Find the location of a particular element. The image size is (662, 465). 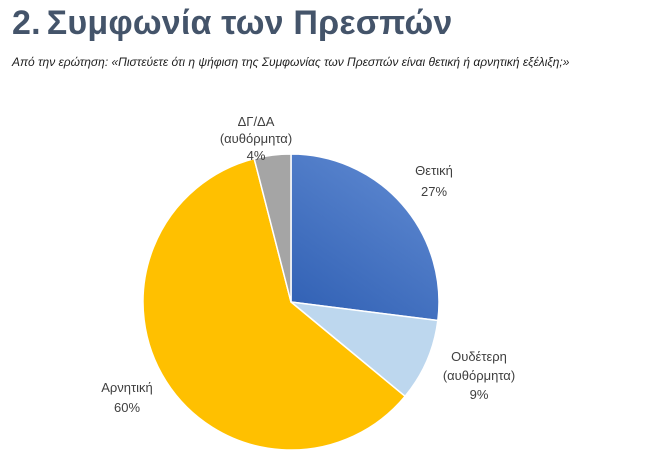

label-neutral: Ουδέτερη (αυθόρμητα) 9% is located at coordinates (479, 375).